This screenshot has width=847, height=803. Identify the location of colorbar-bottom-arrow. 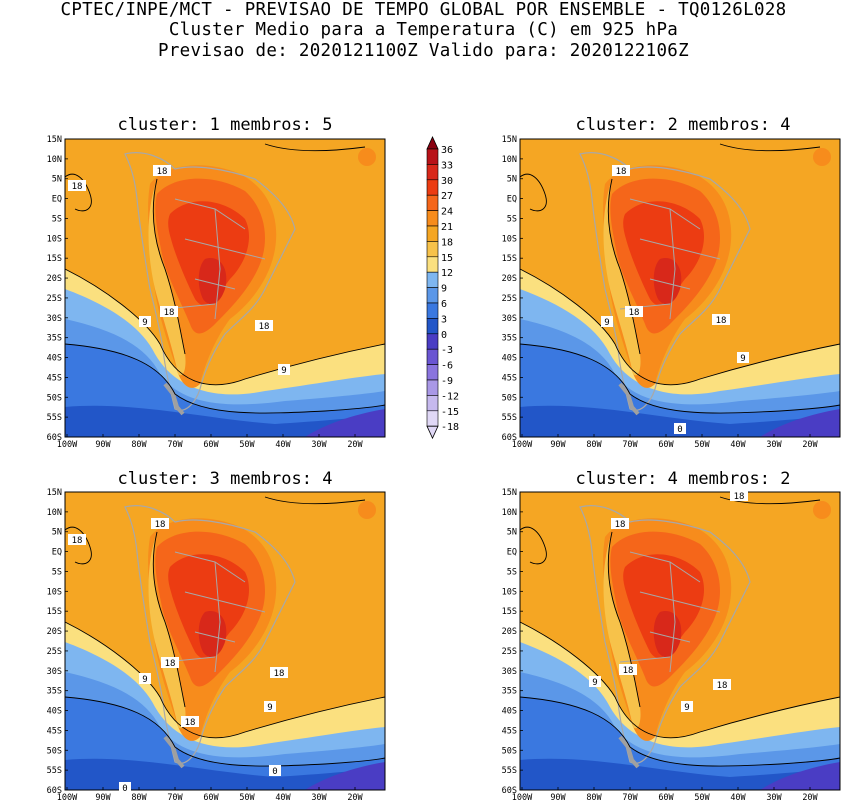
(432, 432).